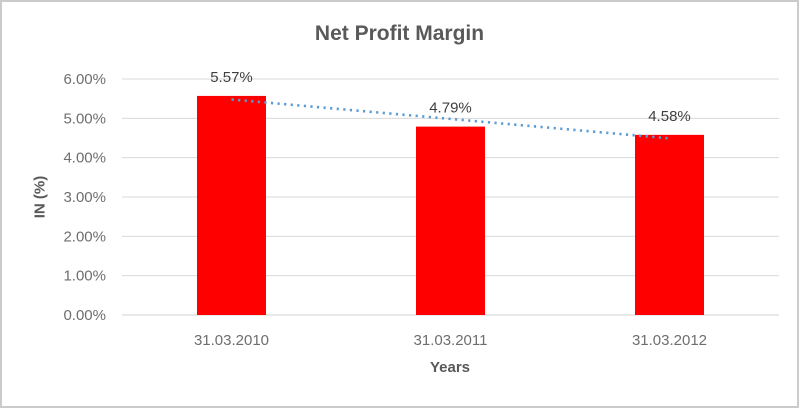 This screenshot has height=408, width=799. What do you see at coordinates (450, 108) in the screenshot?
I see `bar-data-label: 4.79%` at bounding box center [450, 108].